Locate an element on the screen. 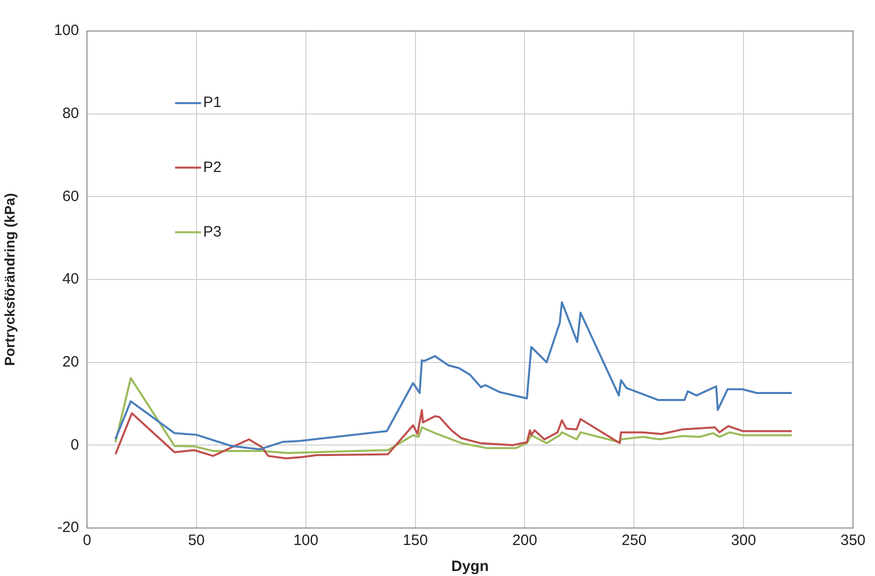  x-axis-title: Dygn is located at coordinates (470, 567).